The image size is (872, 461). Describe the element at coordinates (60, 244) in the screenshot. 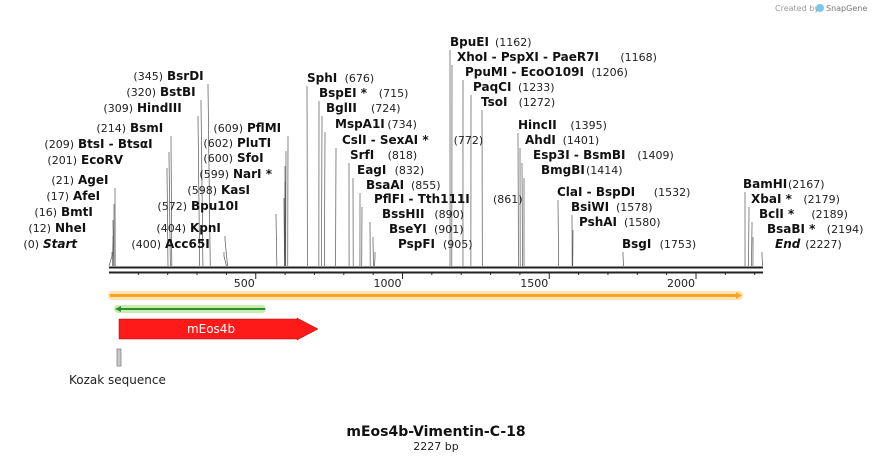

I see `site-name: Start` at that location.